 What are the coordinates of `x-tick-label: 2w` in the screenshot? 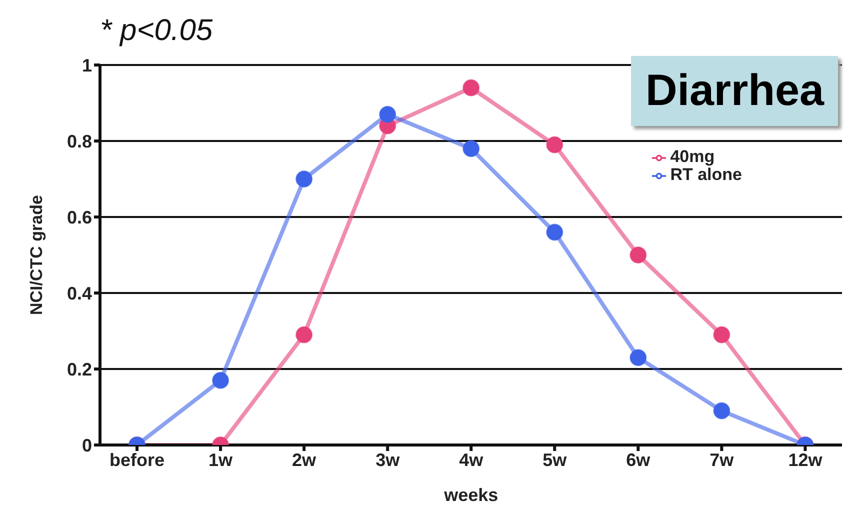 It's located at (305, 460).